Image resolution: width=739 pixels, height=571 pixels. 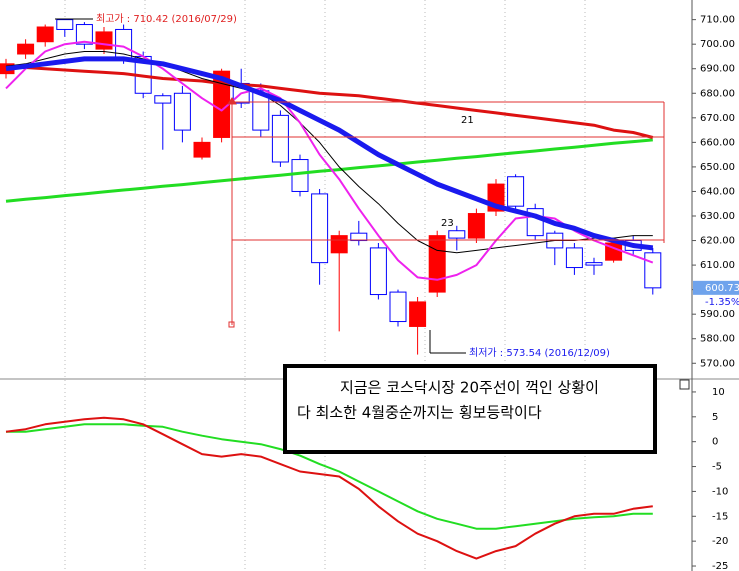 I want to click on y-tick-label: 660.00, so click(x=717, y=142).